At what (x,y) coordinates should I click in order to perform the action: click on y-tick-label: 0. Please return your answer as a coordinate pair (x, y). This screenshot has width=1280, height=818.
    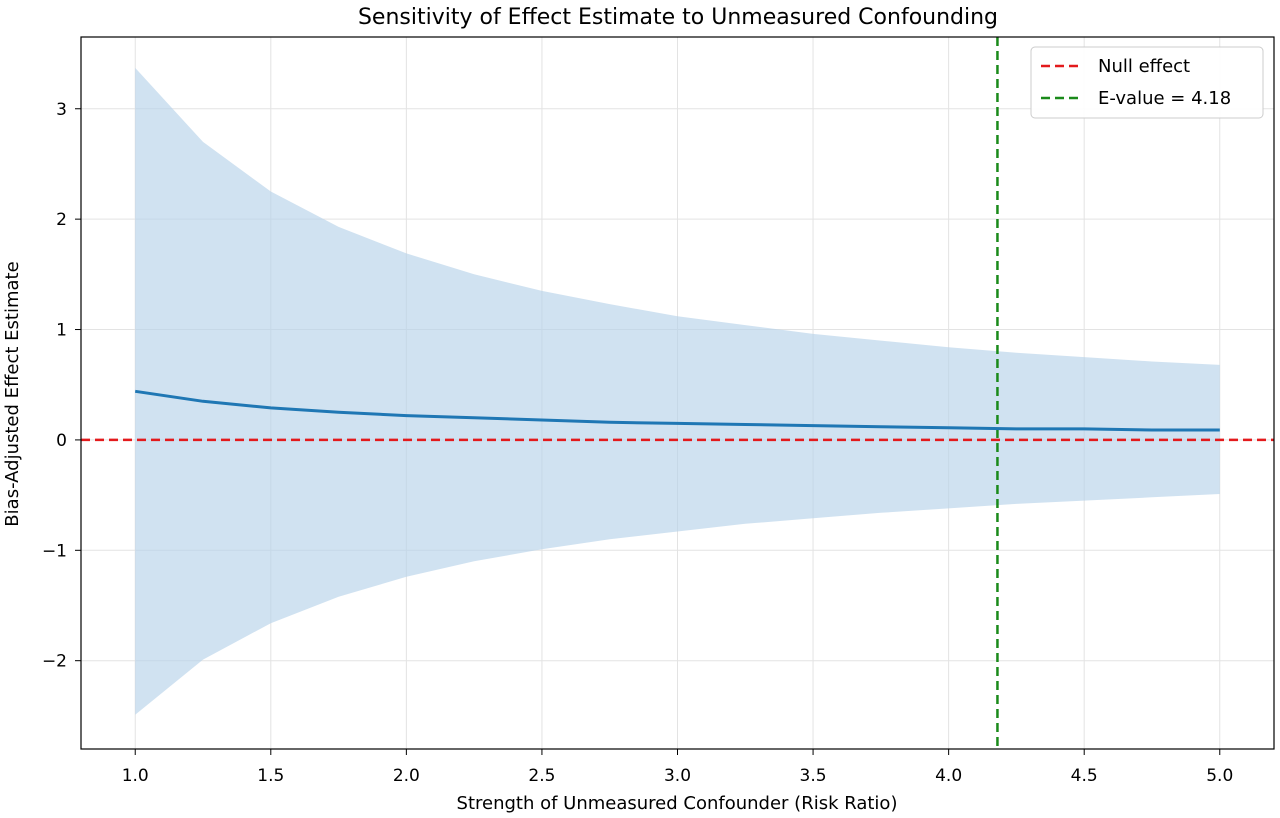
    Looking at the image, I should click on (61, 441).